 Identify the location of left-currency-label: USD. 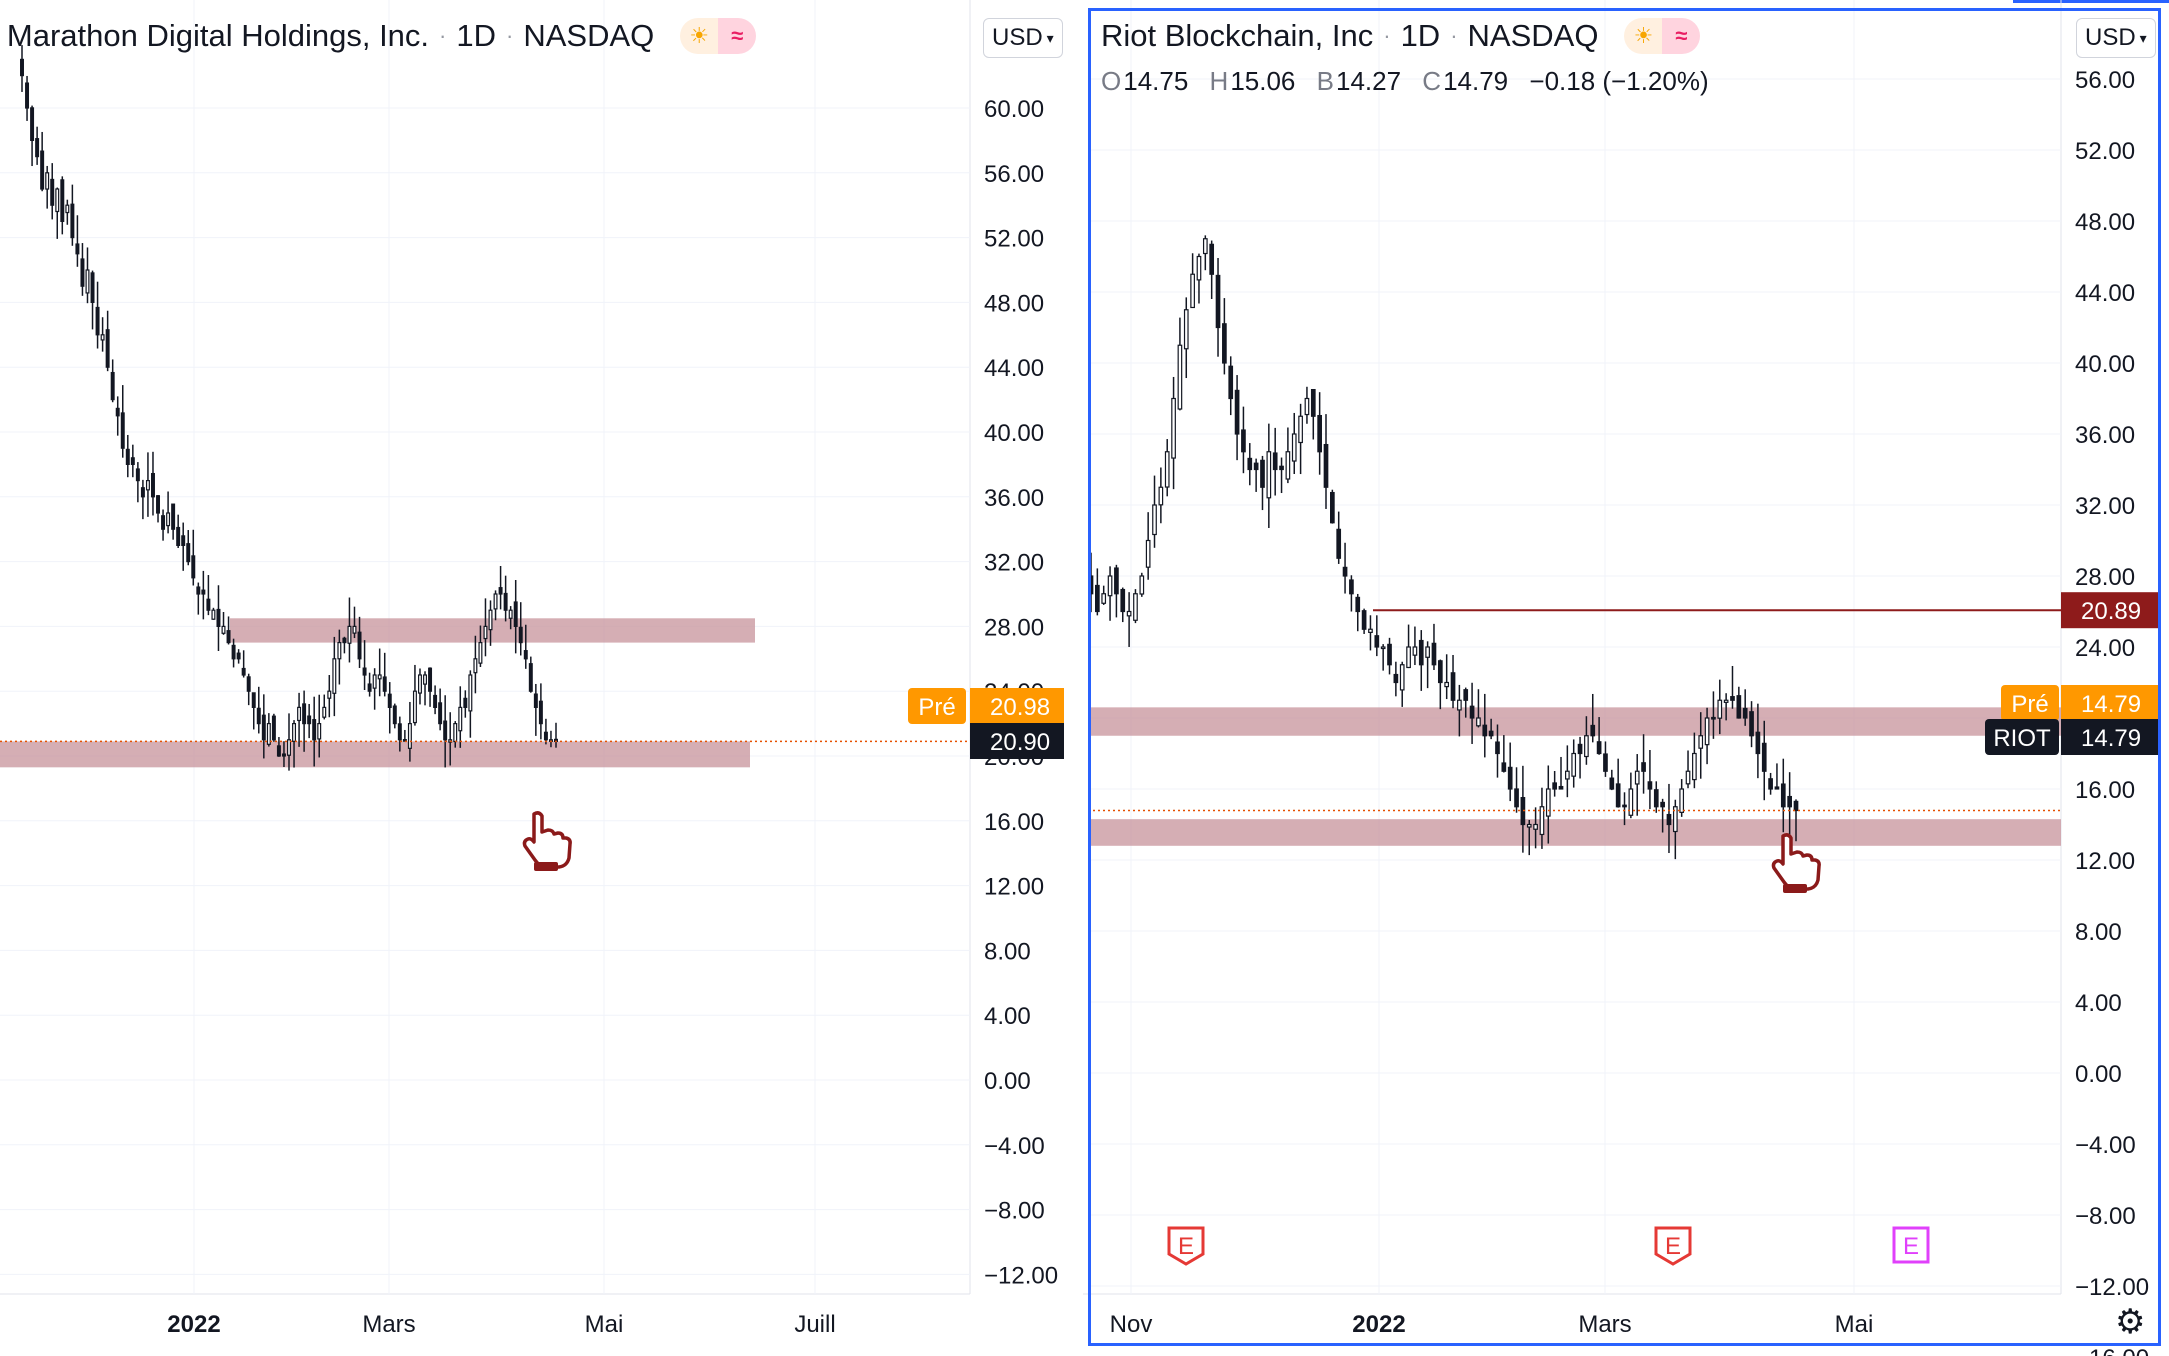
(1017, 37).